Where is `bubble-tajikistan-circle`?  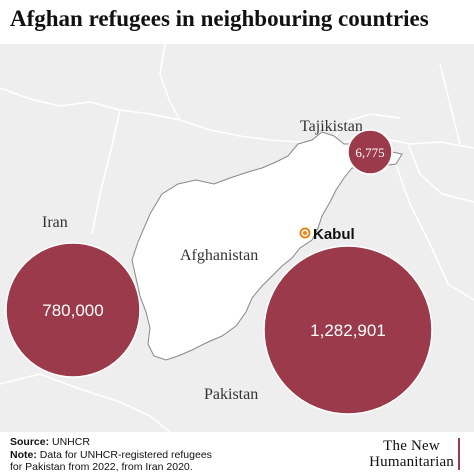 bubble-tajikistan-circle is located at coordinates (370, 152).